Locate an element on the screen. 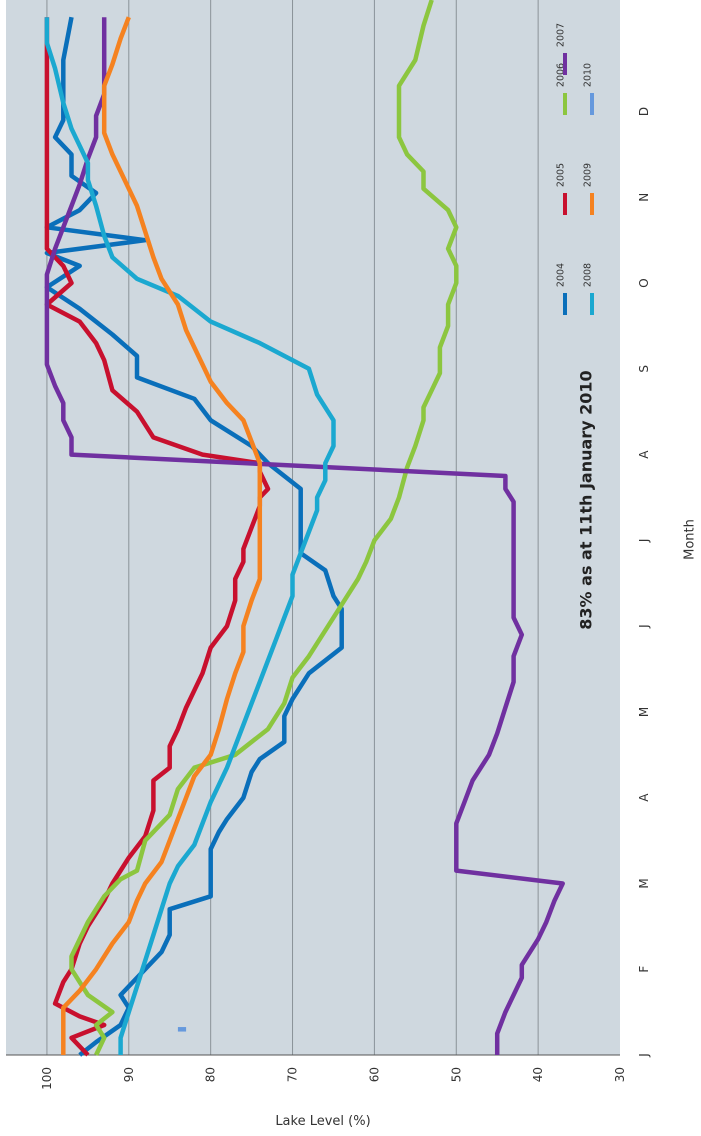  legend-label-2010: 2010 is located at coordinates (588, 75).